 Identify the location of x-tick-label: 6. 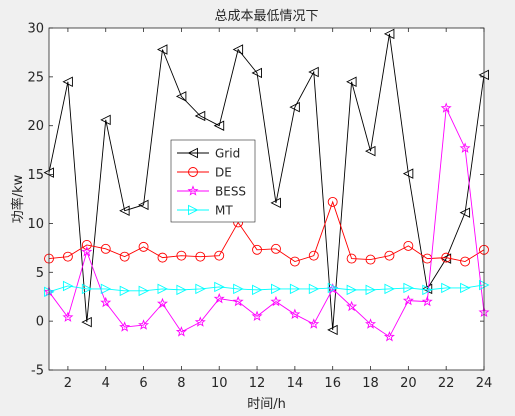
(143, 383).